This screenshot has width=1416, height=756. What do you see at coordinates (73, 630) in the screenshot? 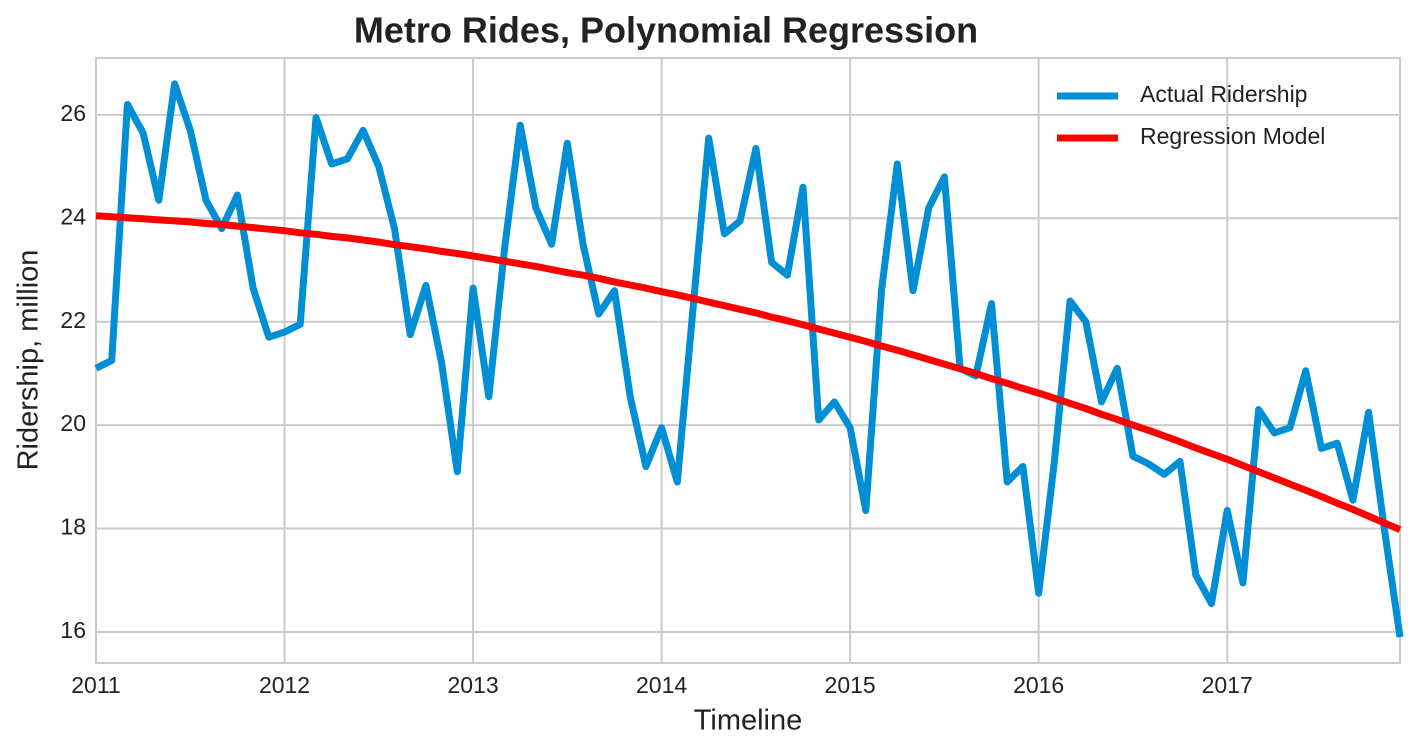
I see `y-tick-label: 16` at bounding box center [73, 630].